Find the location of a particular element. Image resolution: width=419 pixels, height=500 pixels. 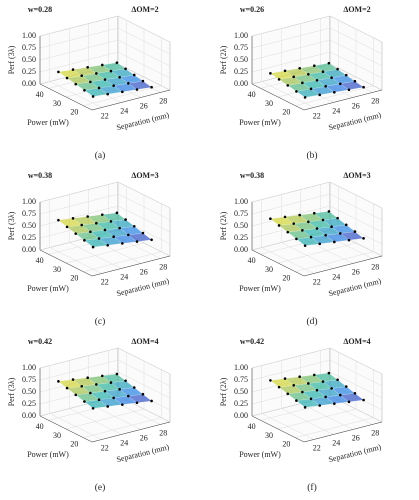

z-axis-label: Perf (2λ) is located at coordinates (223, 225).